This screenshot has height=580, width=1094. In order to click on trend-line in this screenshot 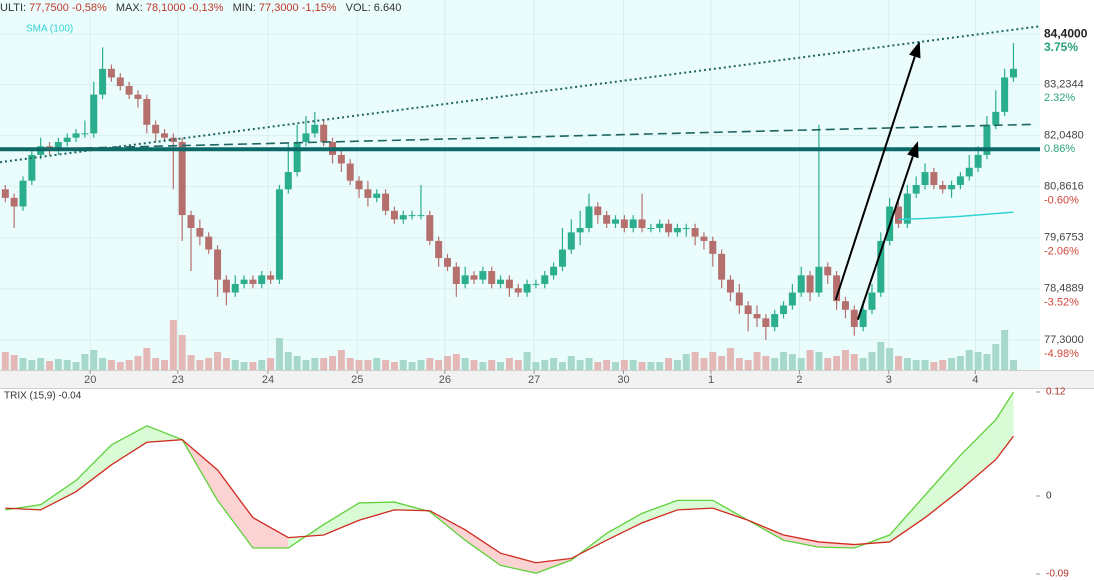, I will do `click(517, 137)`.